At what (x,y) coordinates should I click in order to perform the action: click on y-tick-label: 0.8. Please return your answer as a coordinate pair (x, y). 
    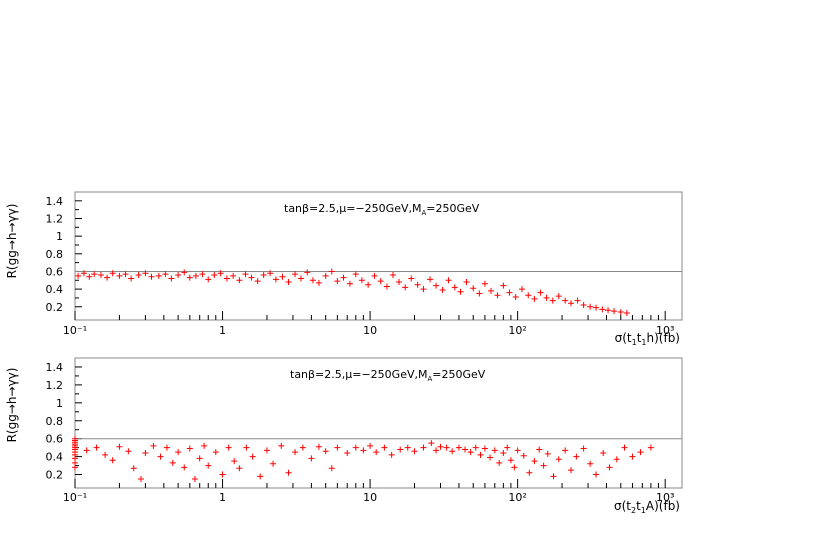
    Looking at the image, I should click on (55, 421).